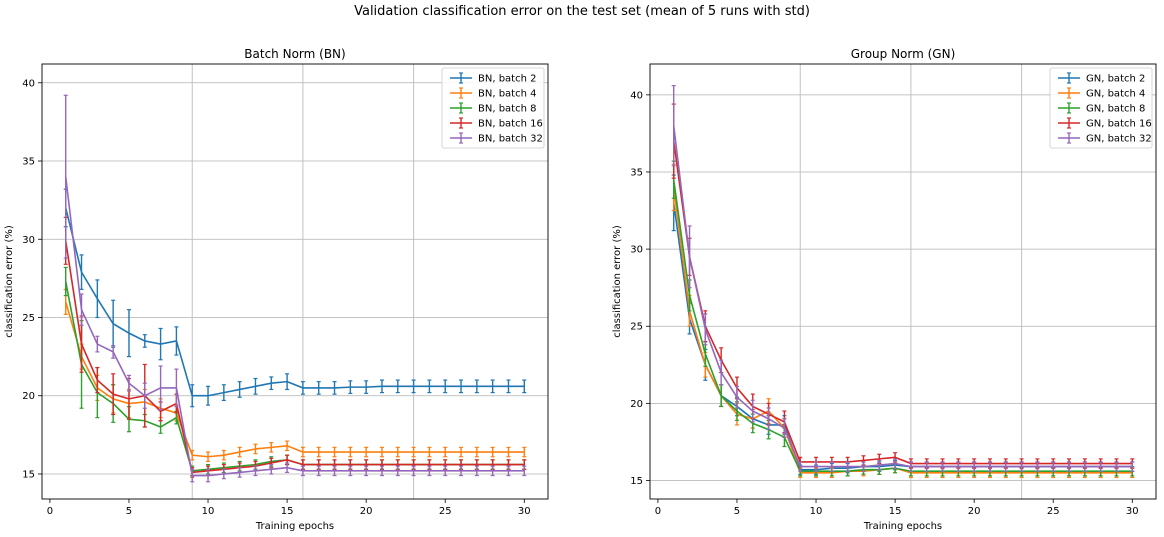 This screenshot has height=537, width=1164. I want to click on panel-title: Batch Norm (BN), so click(294, 54).